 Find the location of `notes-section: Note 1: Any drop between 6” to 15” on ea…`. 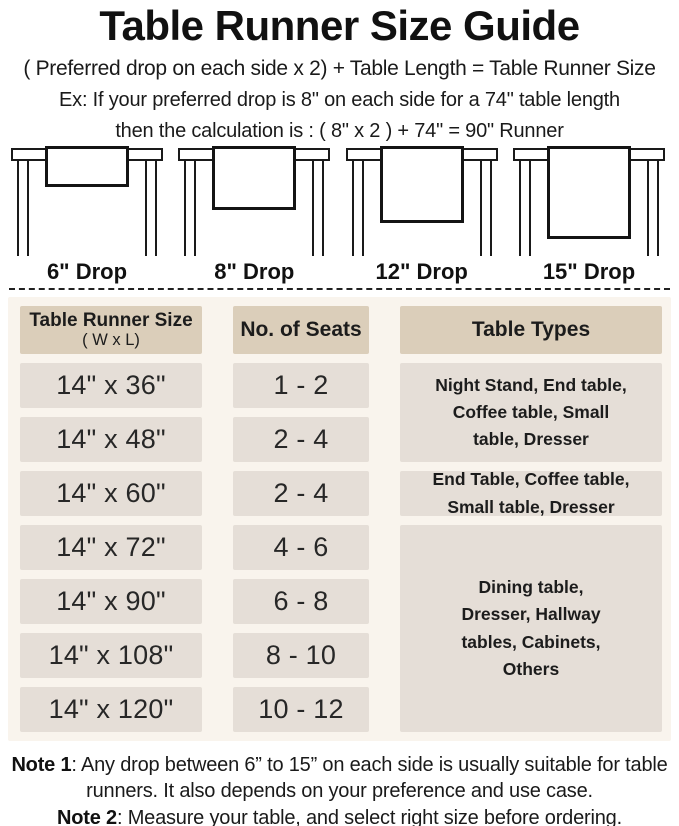

notes-section: Note 1: Any drop between 6” to 15” on ea… is located at coordinates (339, 789).